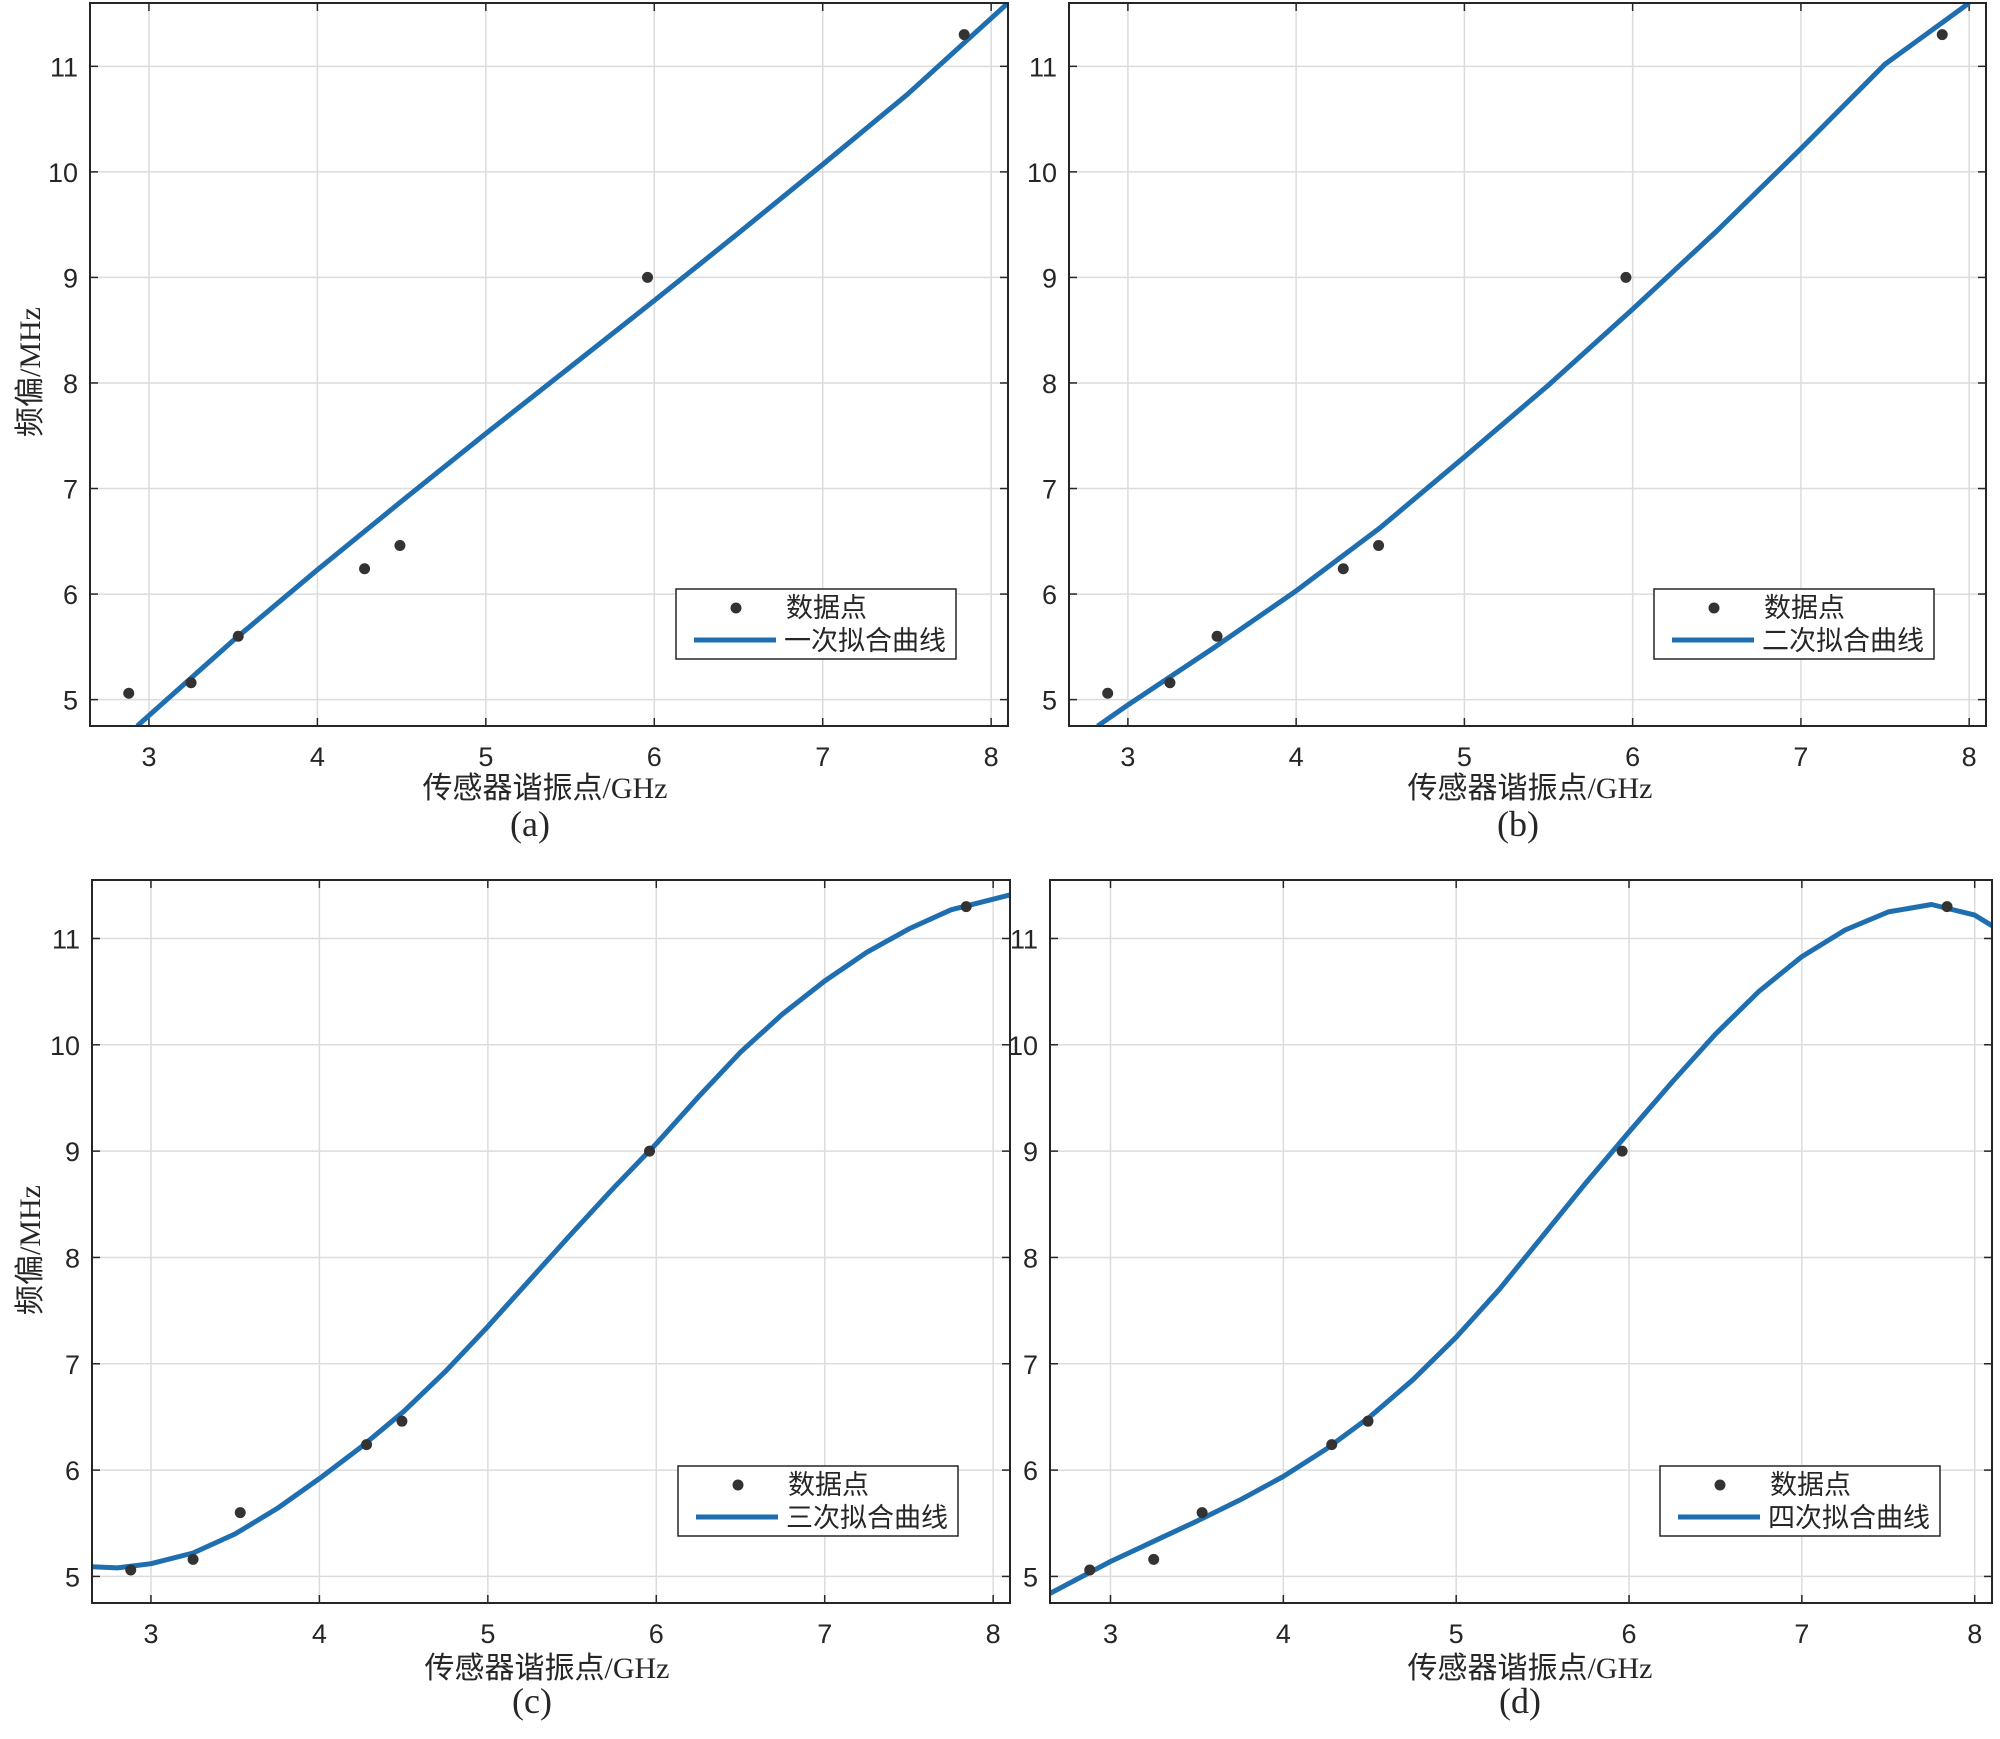 The image size is (2000, 1739). What do you see at coordinates (1520, 1701) in the screenshot?
I see `panel-caption: (d)` at bounding box center [1520, 1701].